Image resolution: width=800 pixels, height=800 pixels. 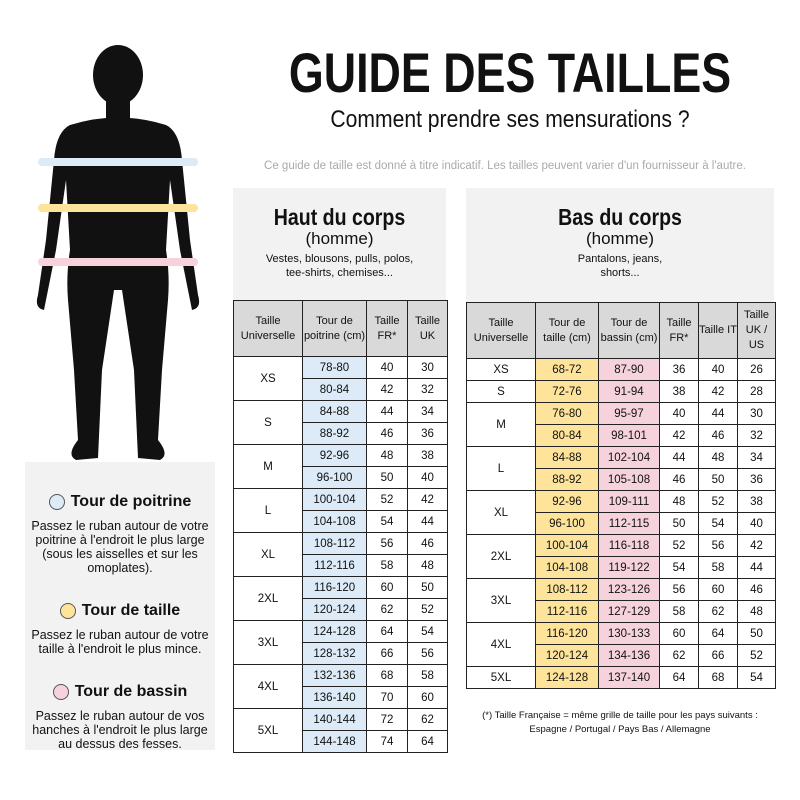 I want to click on table-row: 120-124 134-136 62 66 52, so click(x=621, y=655).